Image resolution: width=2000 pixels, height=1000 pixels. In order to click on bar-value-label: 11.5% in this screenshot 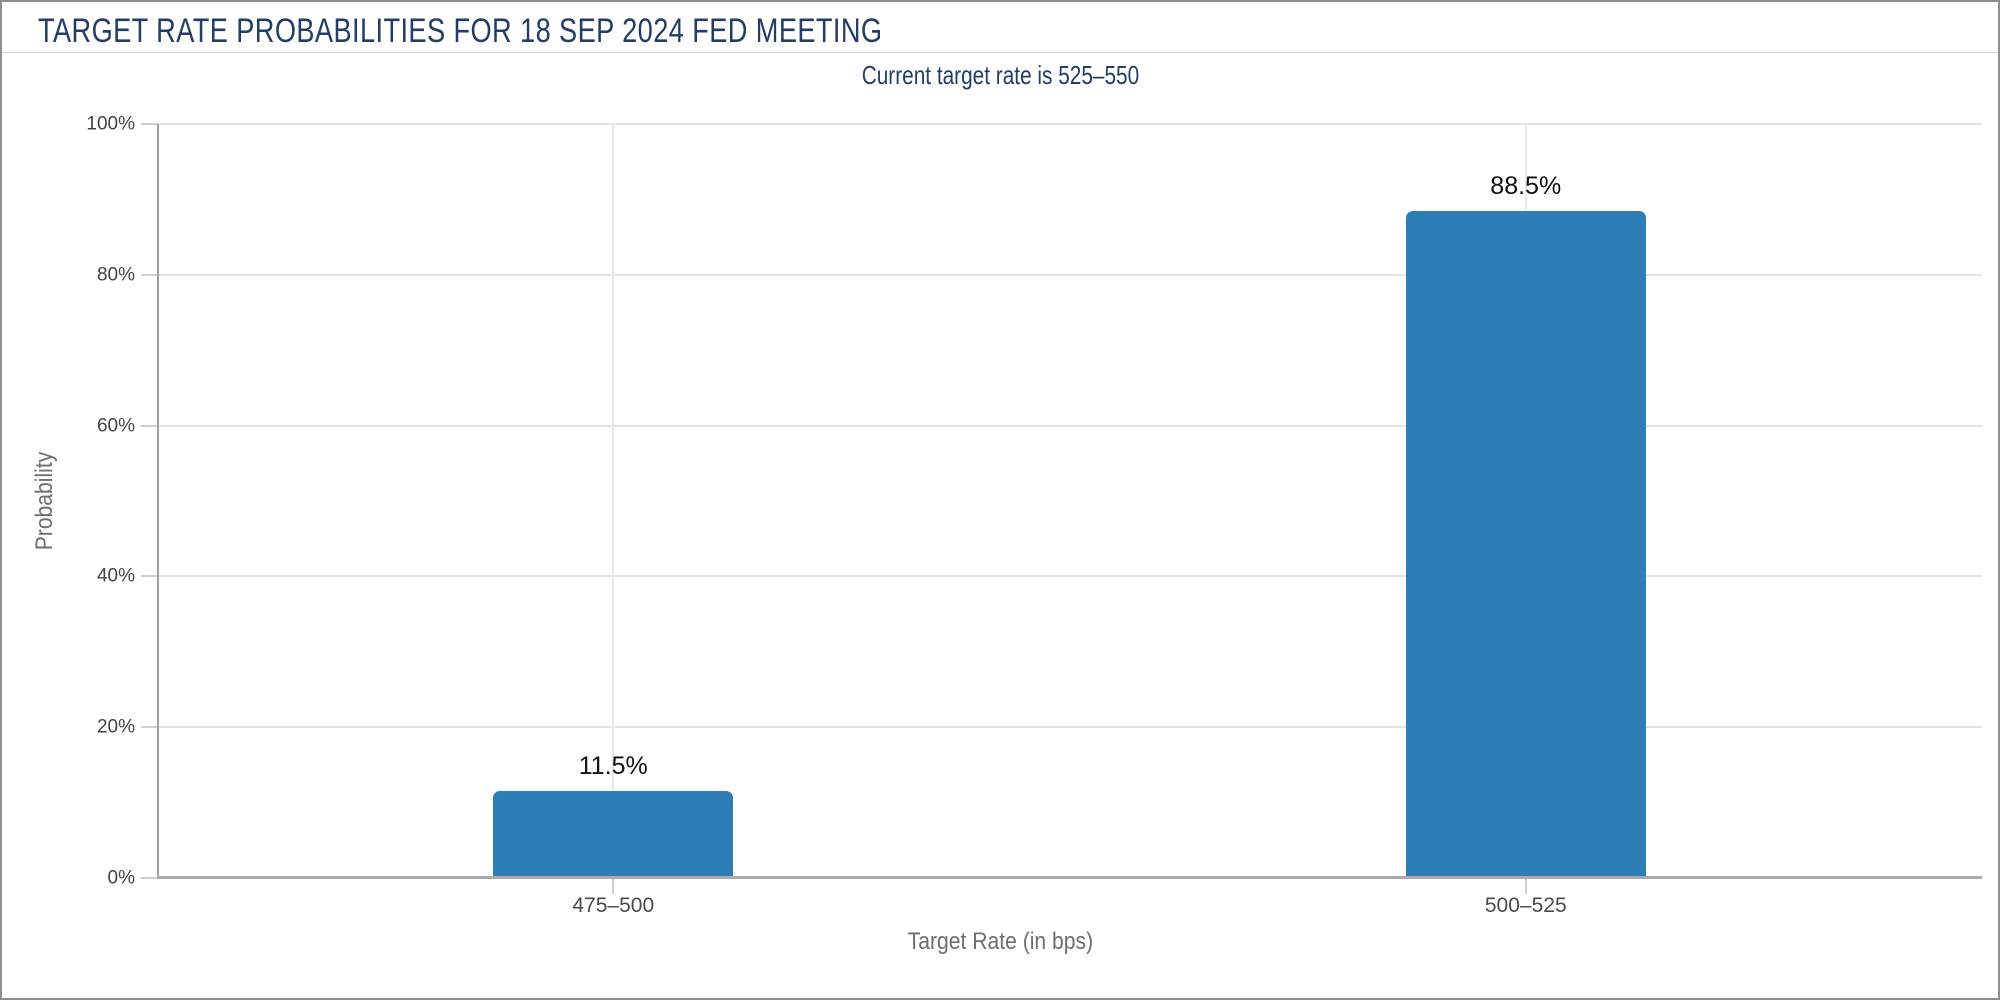, I will do `click(613, 766)`.